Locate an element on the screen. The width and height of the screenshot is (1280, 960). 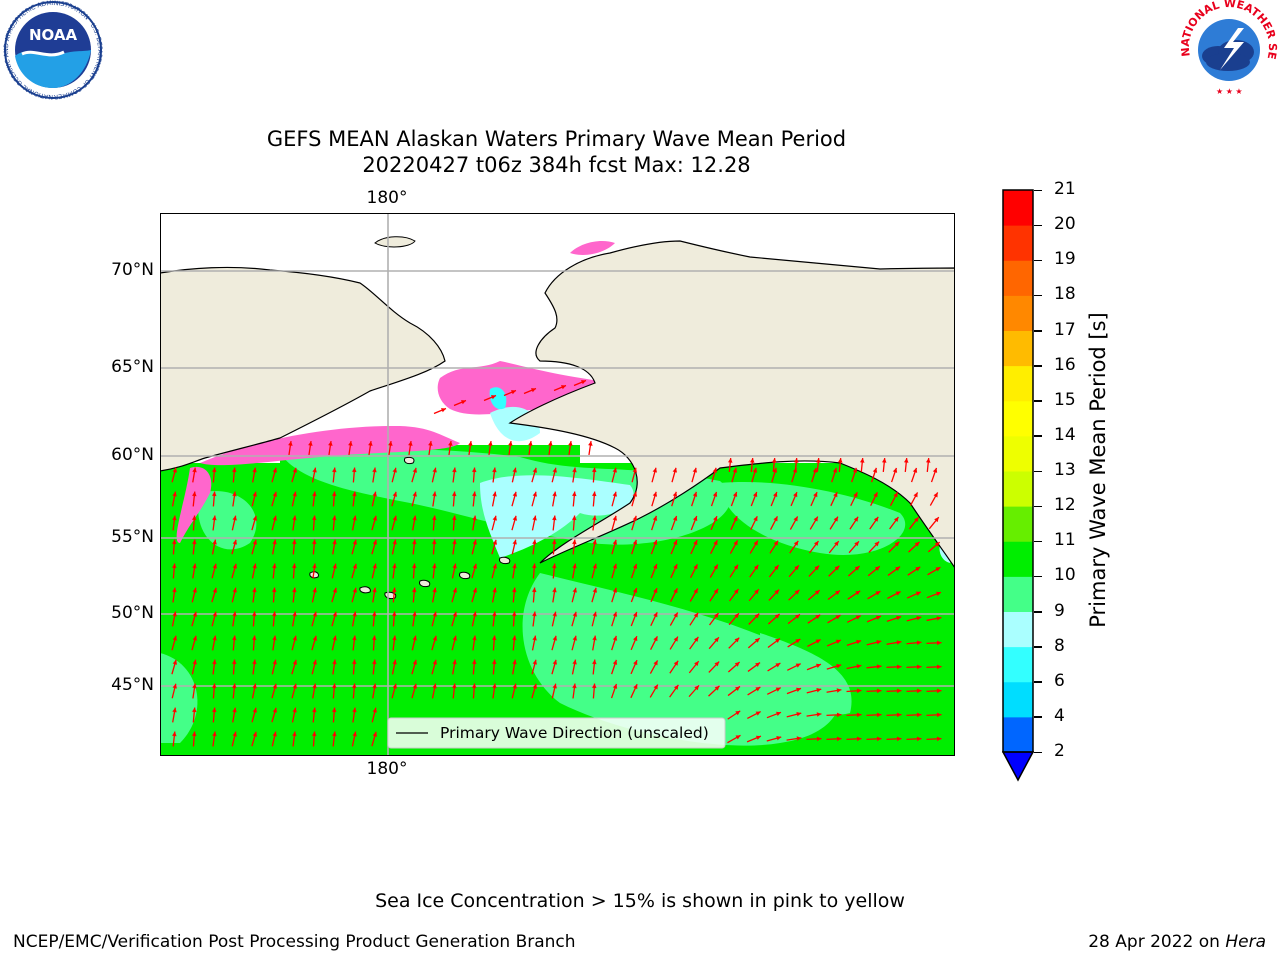
colorbar-svg is located at coordinates (1018, 485).